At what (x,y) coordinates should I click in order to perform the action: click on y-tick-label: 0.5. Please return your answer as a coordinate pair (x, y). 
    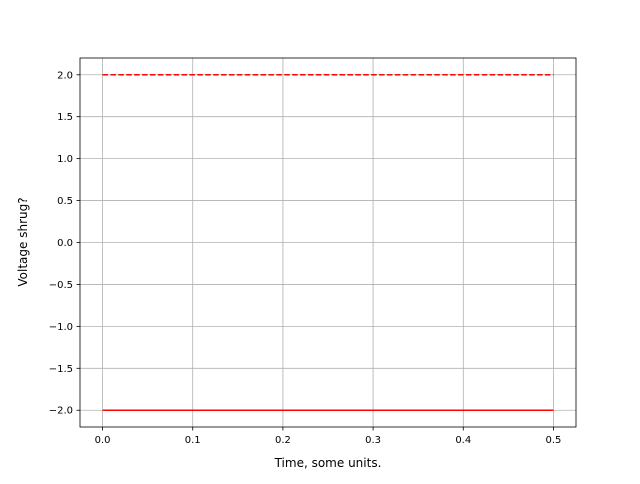
    Looking at the image, I should click on (65, 201).